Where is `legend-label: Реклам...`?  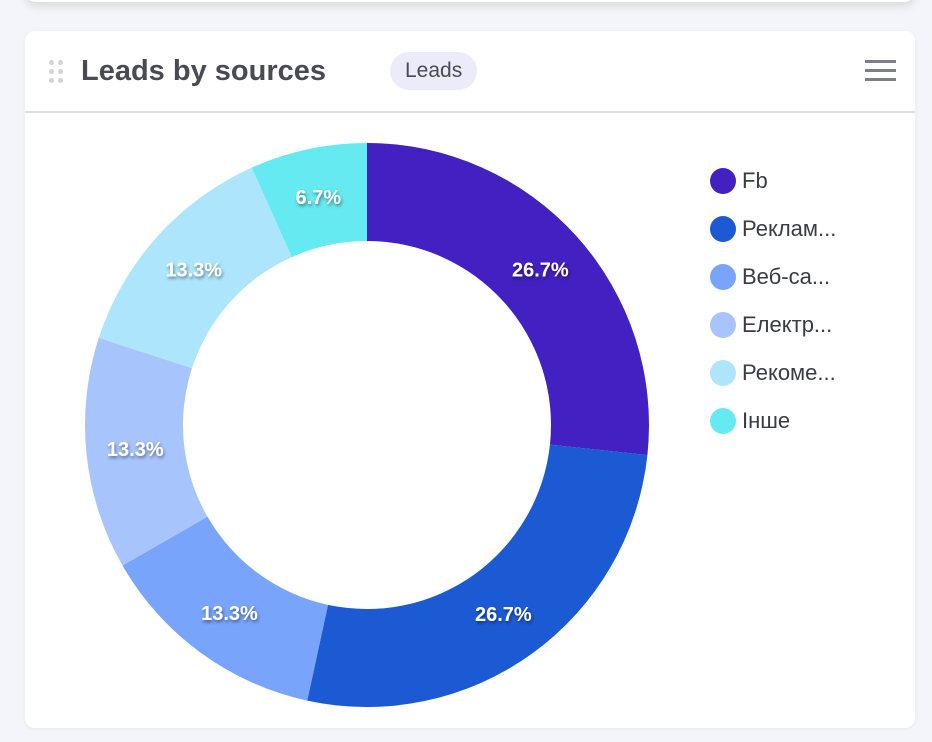
legend-label: Реклам... is located at coordinates (789, 228).